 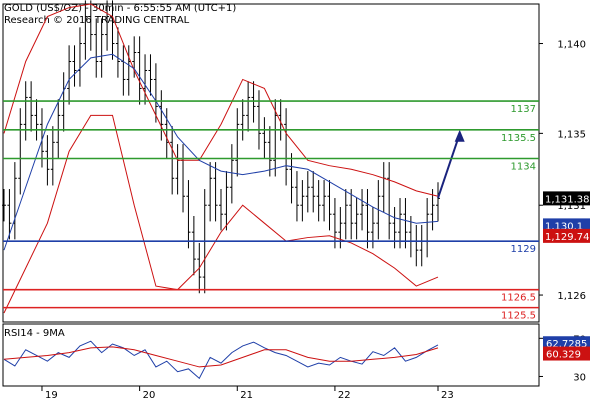 I want to click on rsi-panel-frame, so click(x=271, y=355).